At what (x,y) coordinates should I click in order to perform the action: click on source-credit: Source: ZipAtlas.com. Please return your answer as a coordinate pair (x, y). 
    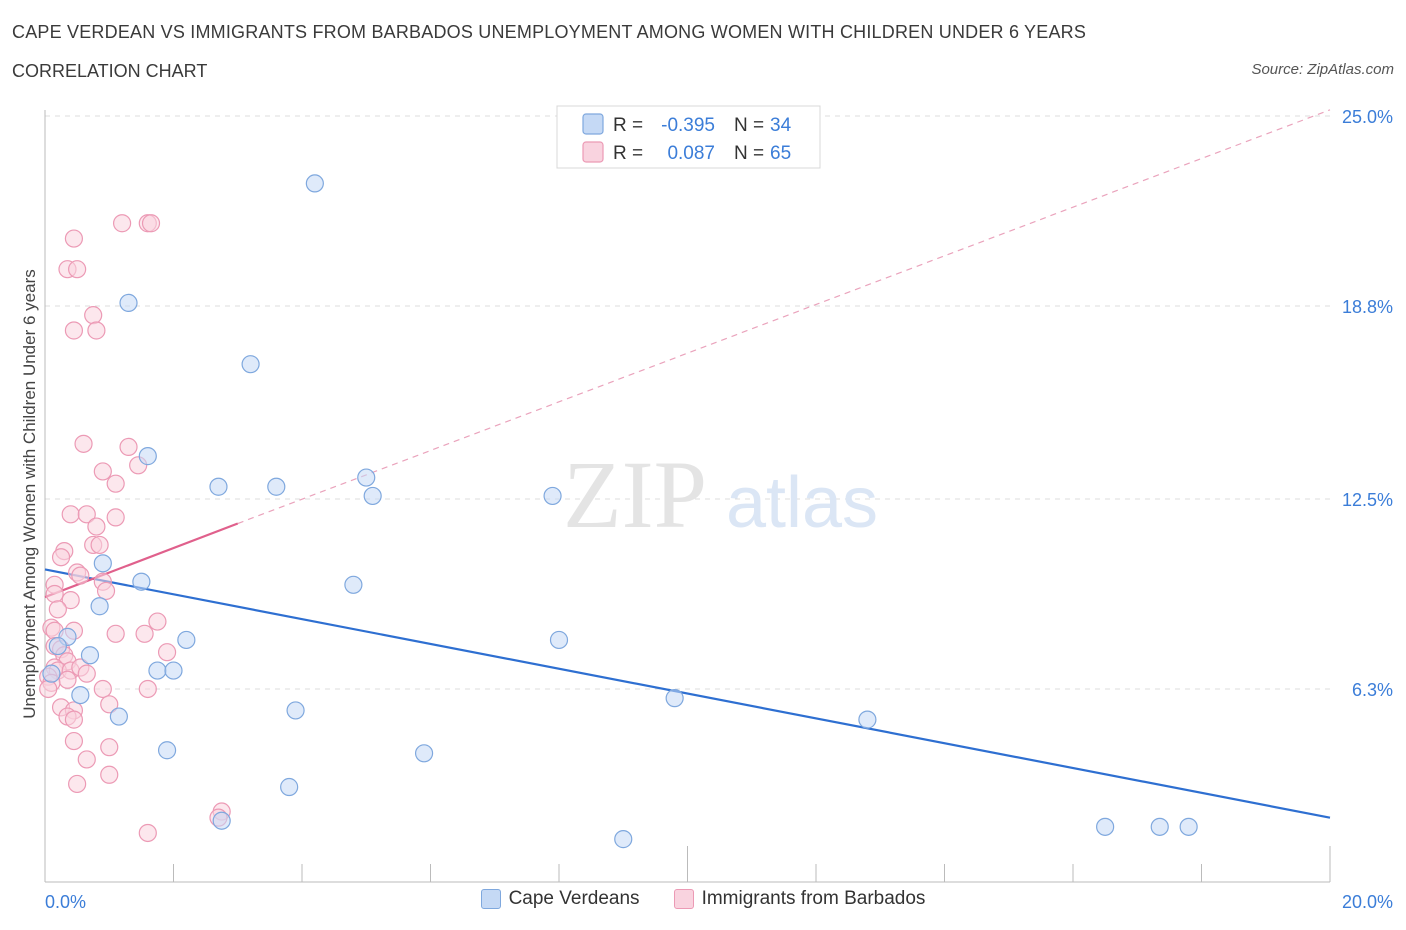
    Looking at the image, I should click on (1322, 69).